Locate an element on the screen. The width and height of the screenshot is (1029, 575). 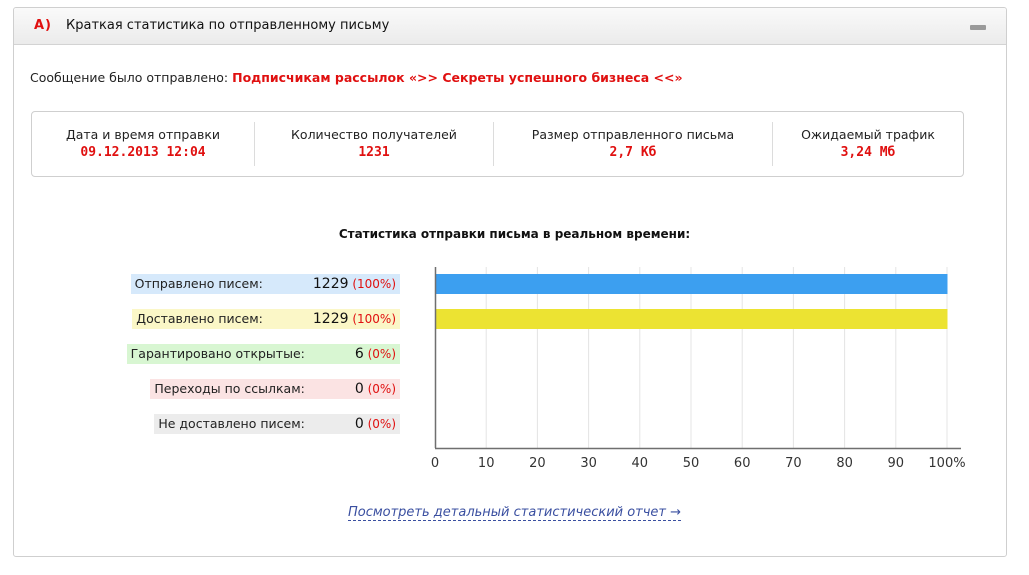
stat-recipients: Количество получателей 1231 is located at coordinates (374, 144).